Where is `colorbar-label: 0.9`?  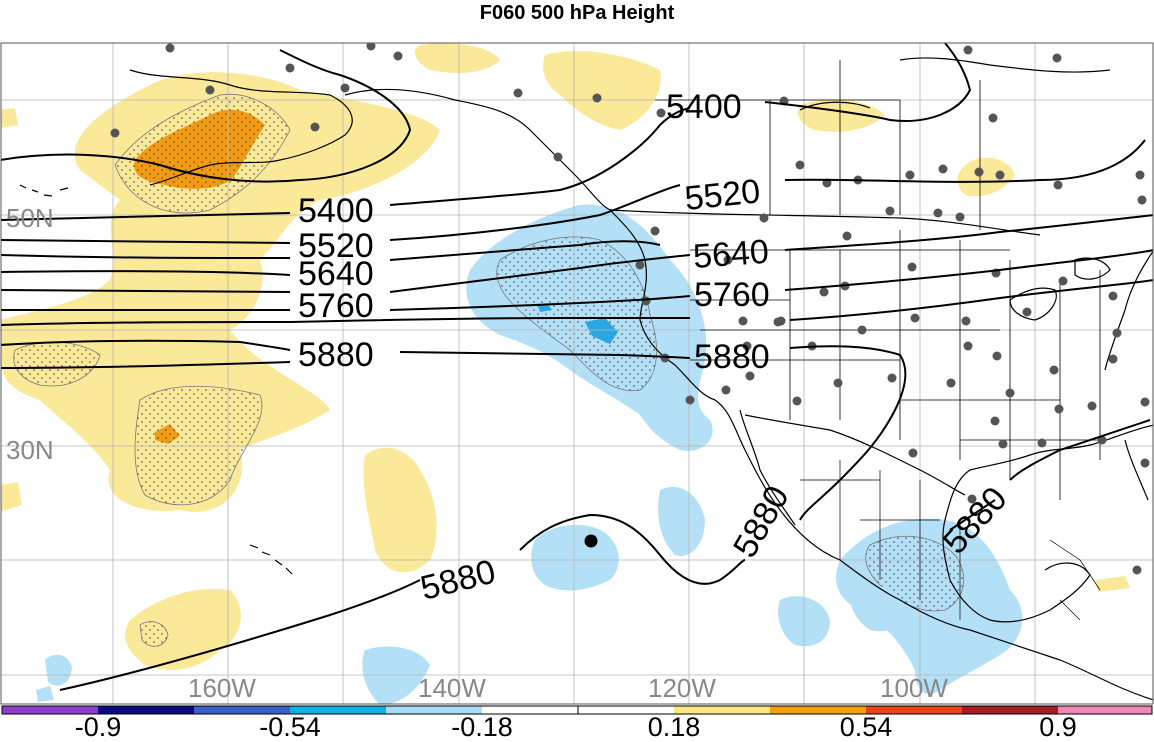 colorbar-label: 0.9 is located at coordinates (1058, 727).